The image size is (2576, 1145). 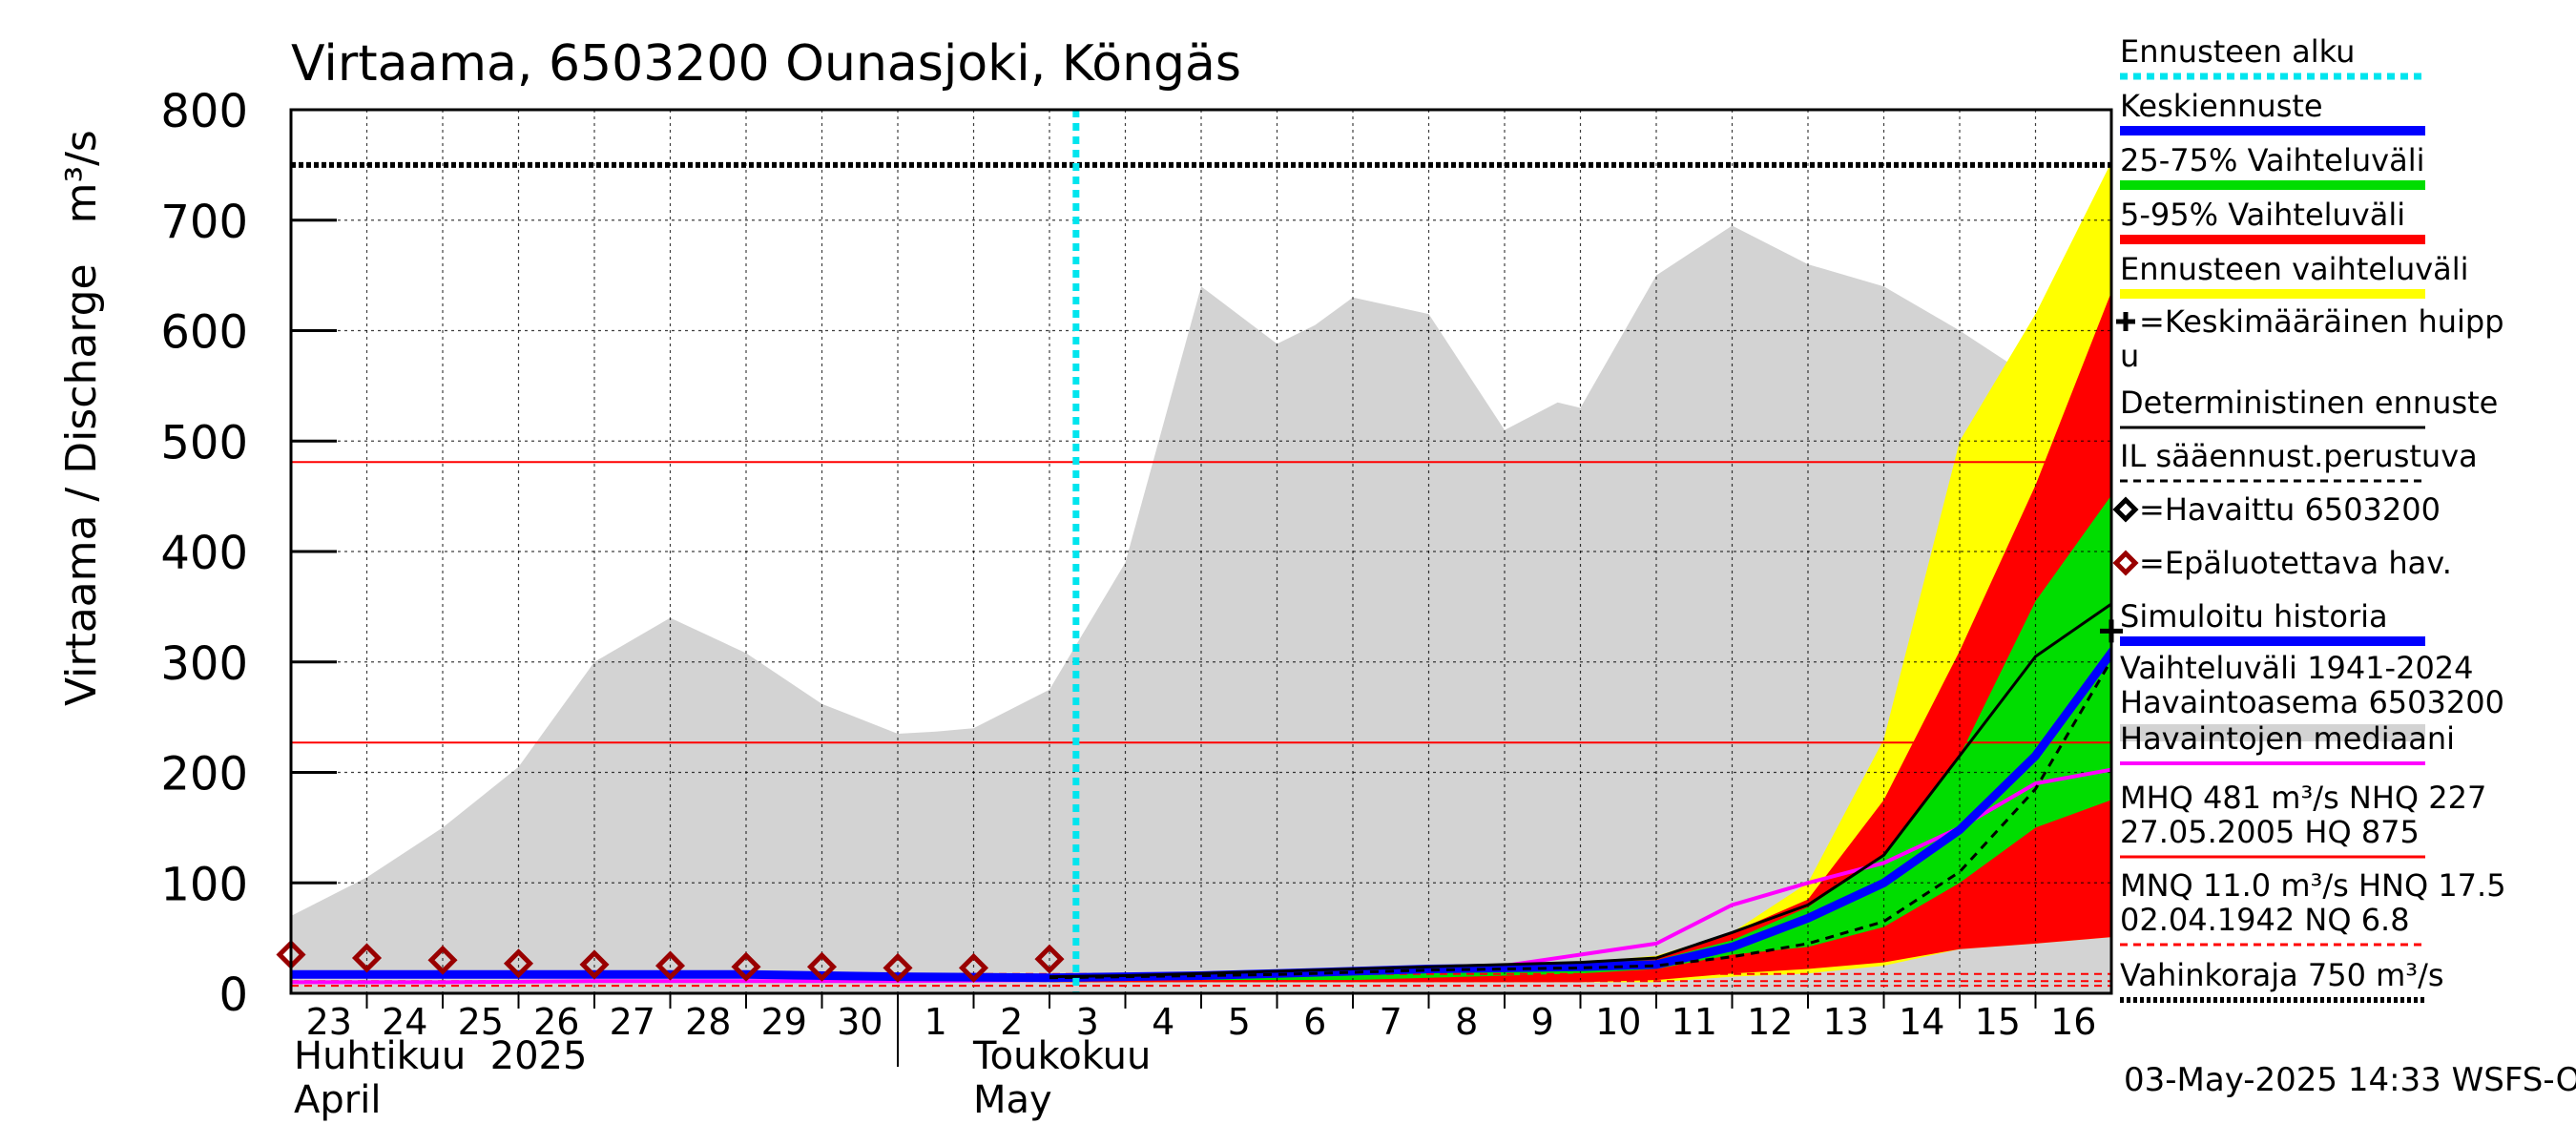 I want to click on x-tick-label: 7, so click(x=1391, y=1022).